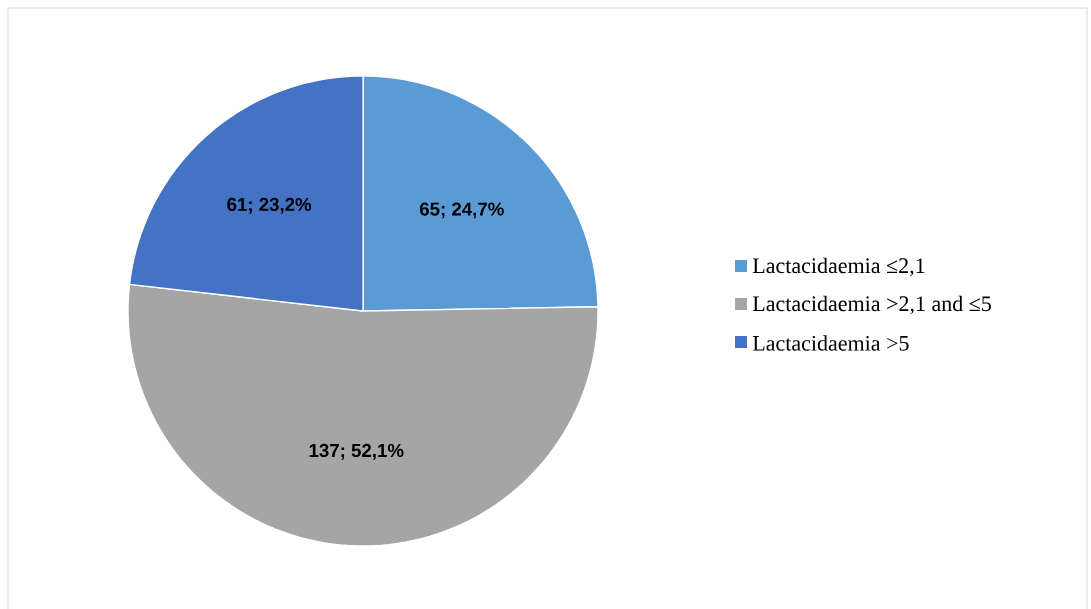 The image size is (1091, 609). I want to click on legend-label: Lactacidaemia ≤2,1, so click(838, 267).